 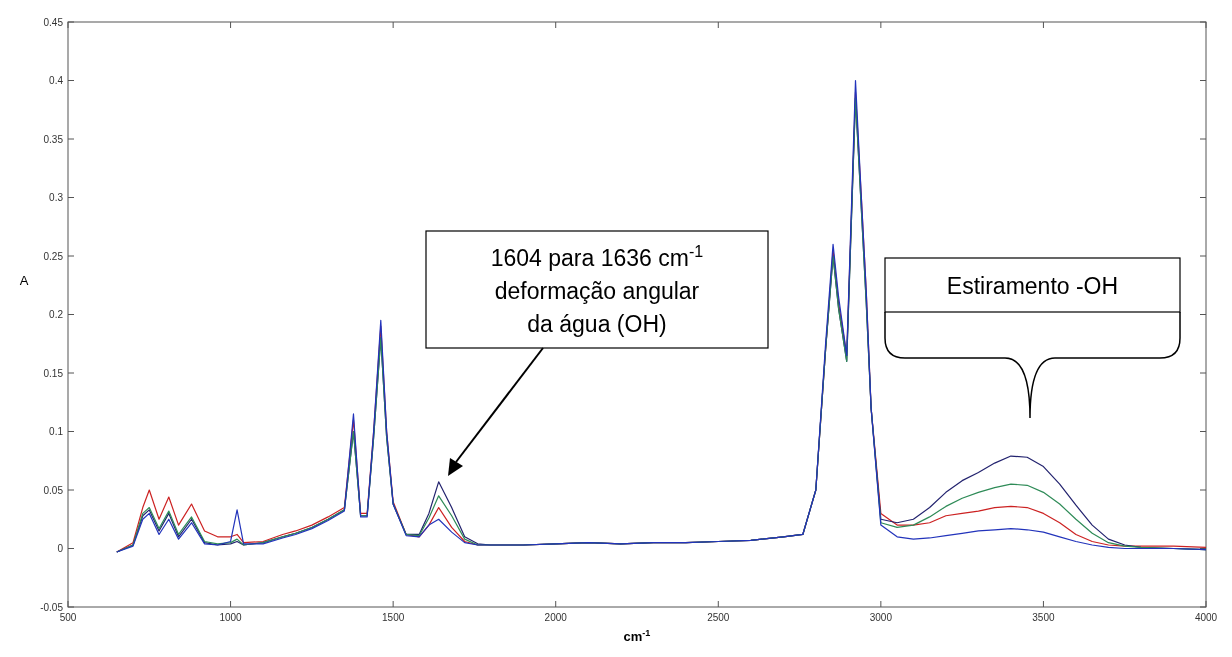 What do you see at coordinates (52, 607) in the screenshot?
I see `y-tick-label: -0.05` at bounding box center [52, 607].